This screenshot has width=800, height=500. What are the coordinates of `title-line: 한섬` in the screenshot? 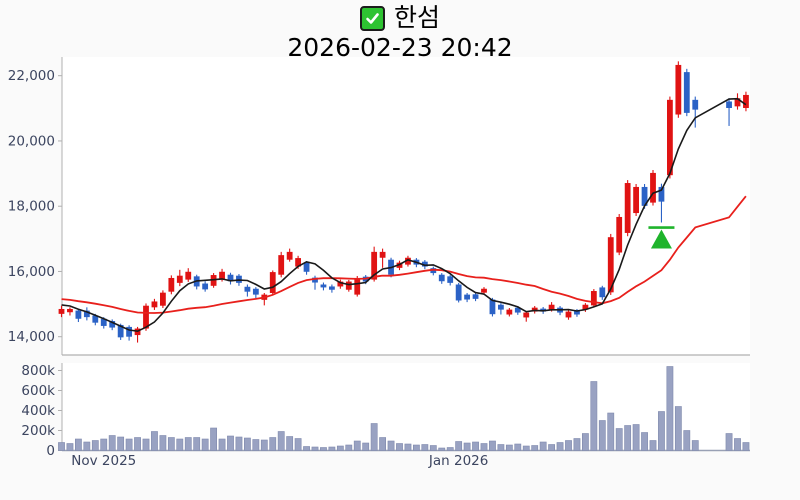 It's located at (400, 18).